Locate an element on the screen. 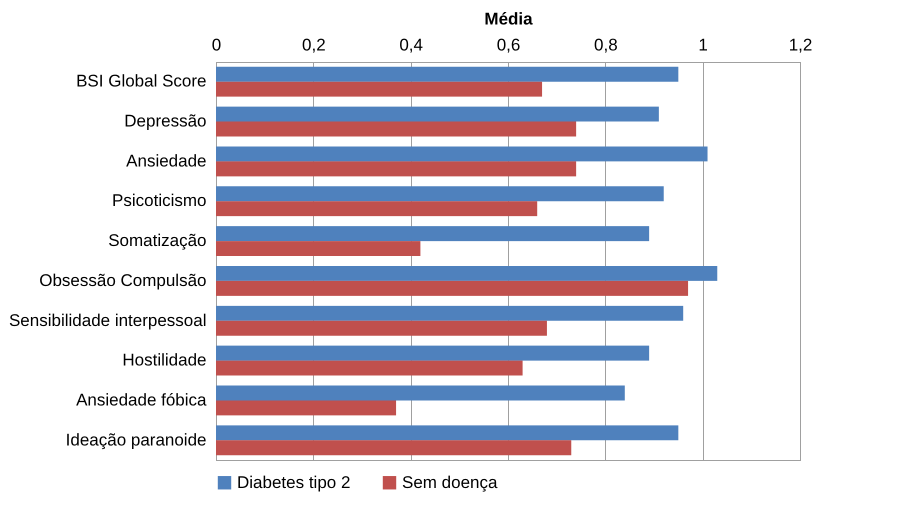 Image resolution: width=898 pixels, height=532 pixels. y-tick-label: Ansiedade is located at coordinates (166, 160).